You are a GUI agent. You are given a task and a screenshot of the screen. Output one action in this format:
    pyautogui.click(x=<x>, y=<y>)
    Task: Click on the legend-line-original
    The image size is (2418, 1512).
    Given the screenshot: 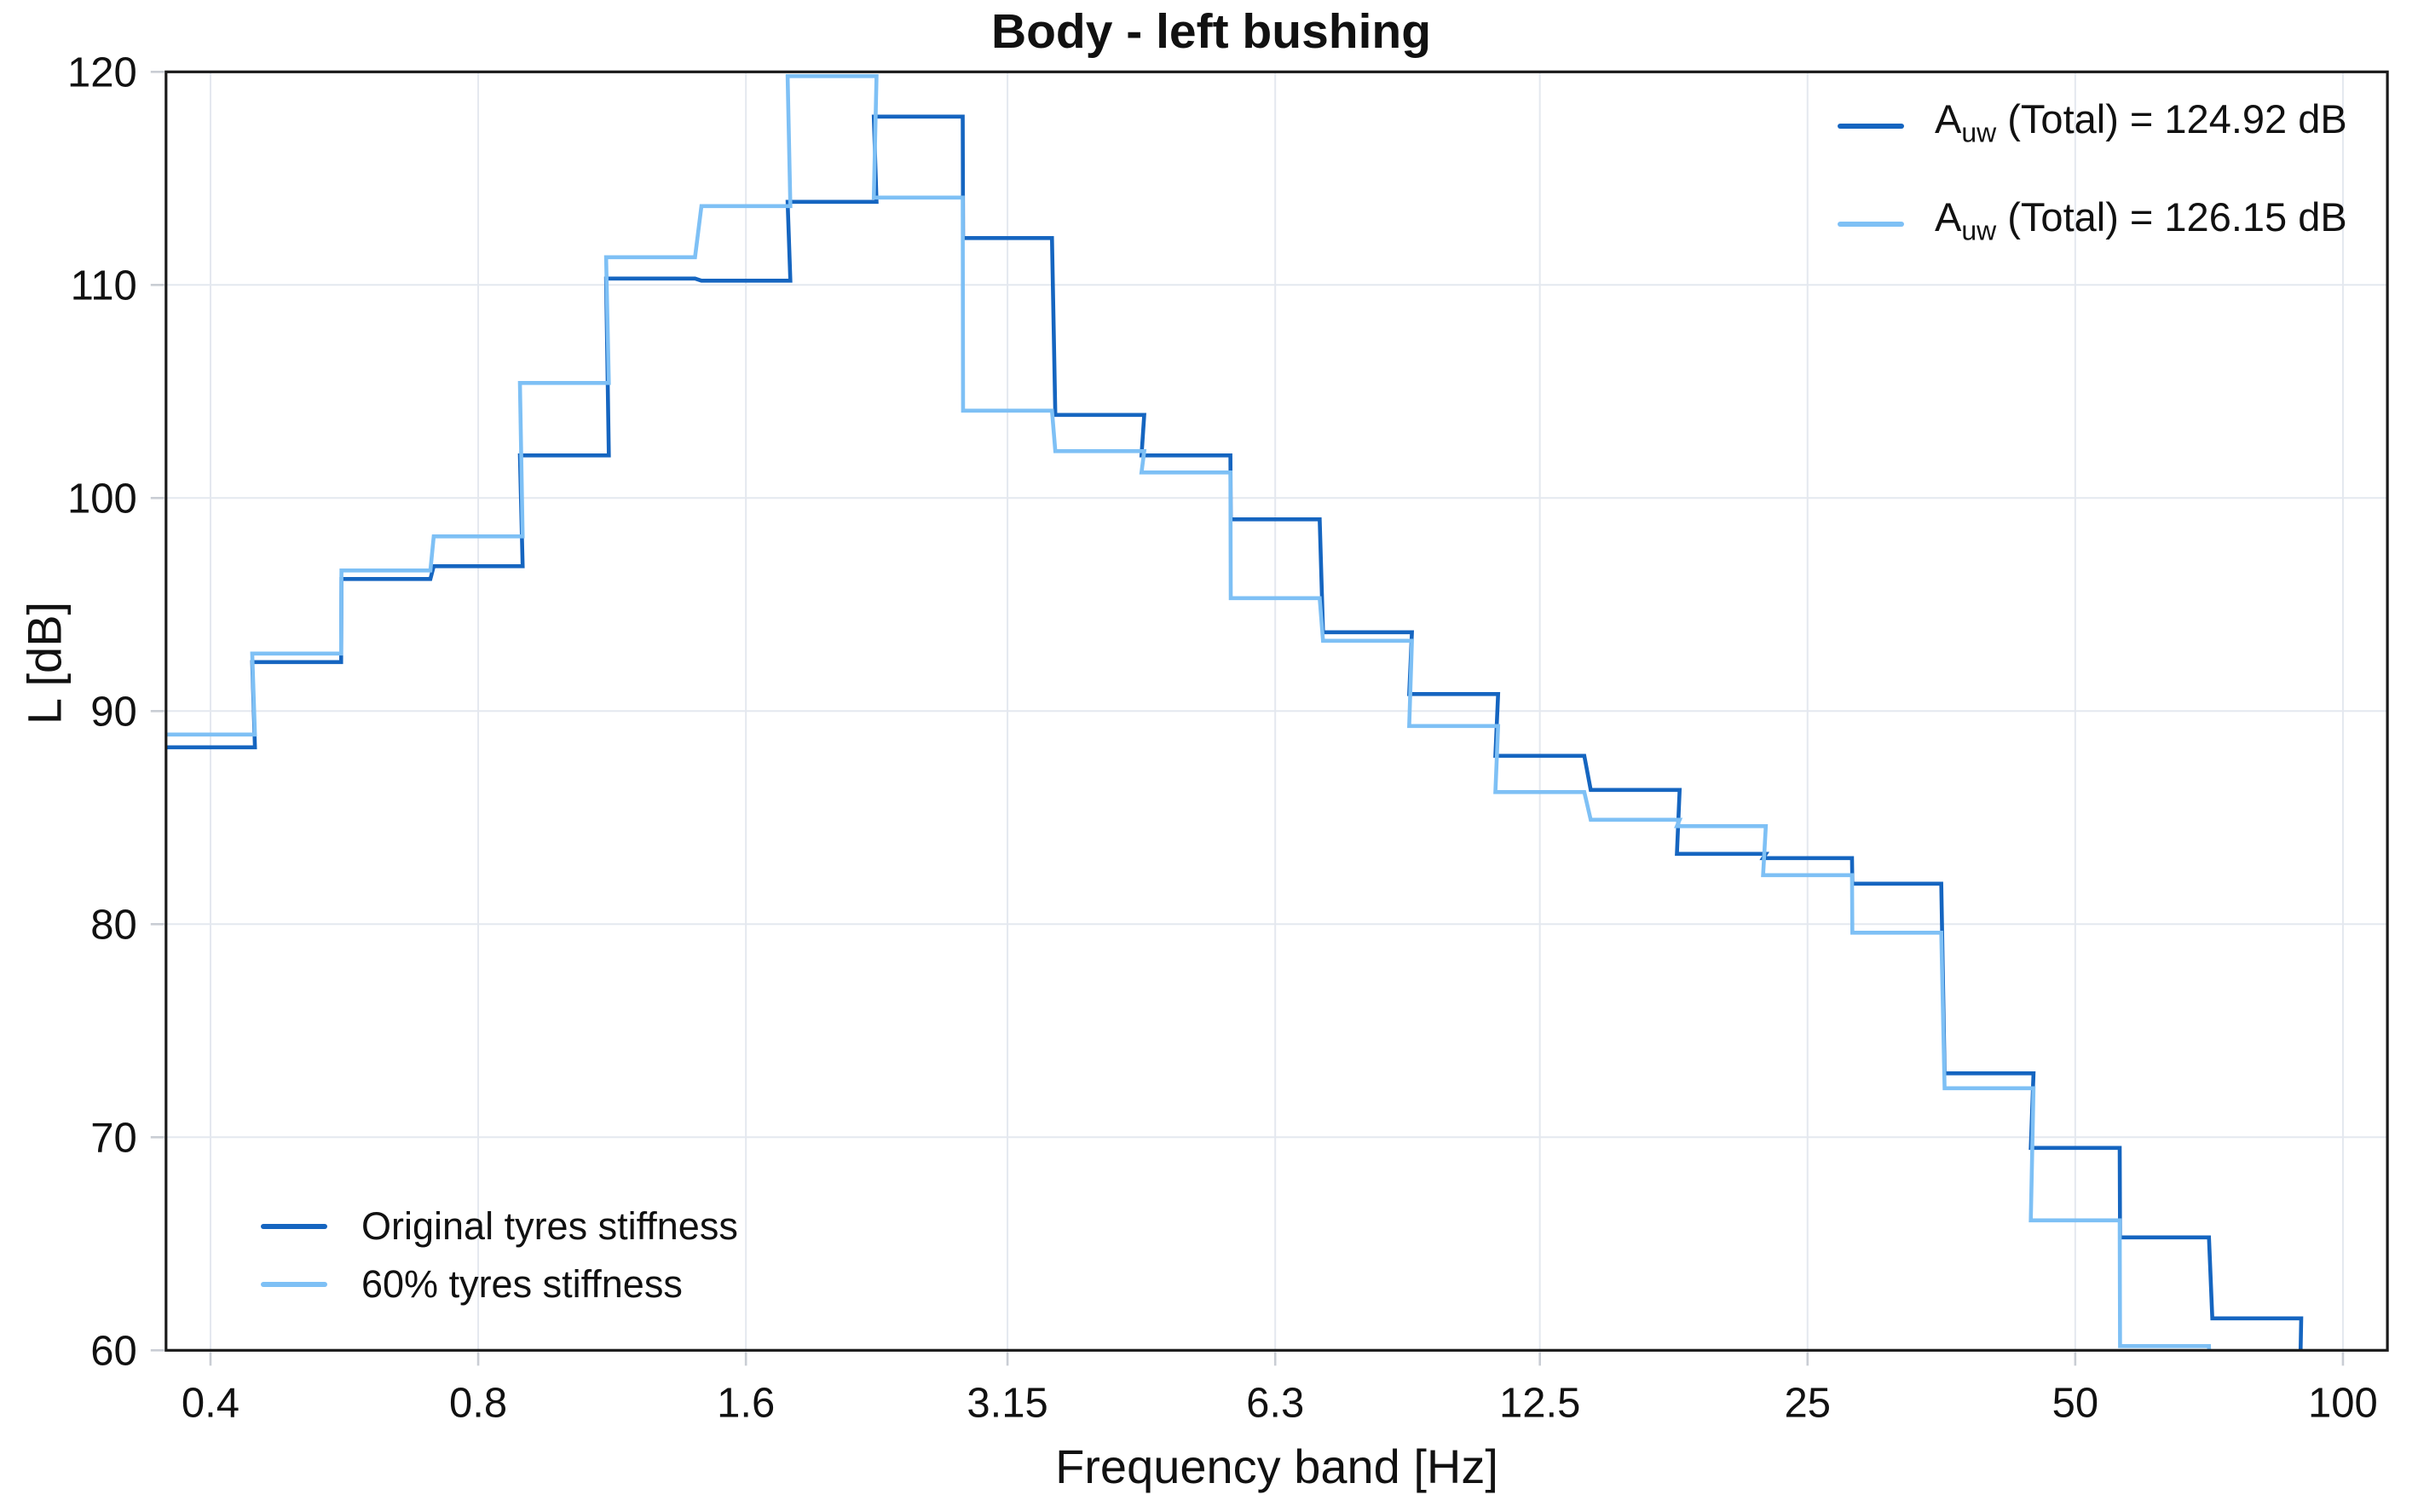 What is the action you would take?
    pyautogui.click(x=1871, y=126)
    